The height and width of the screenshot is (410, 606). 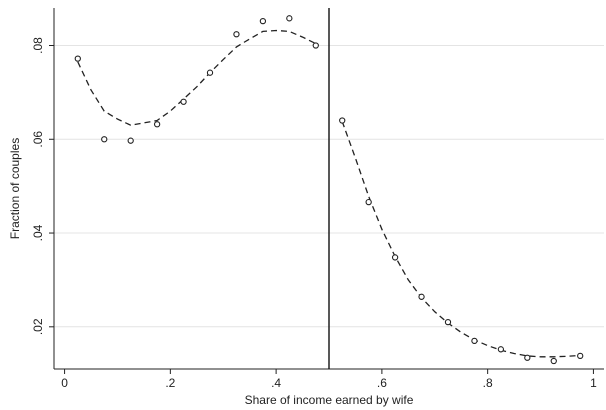 What do you see at coordinates (170, 383) in the screenshot?
I see `x-tick-label: .2` at bounding box center [170, 383].